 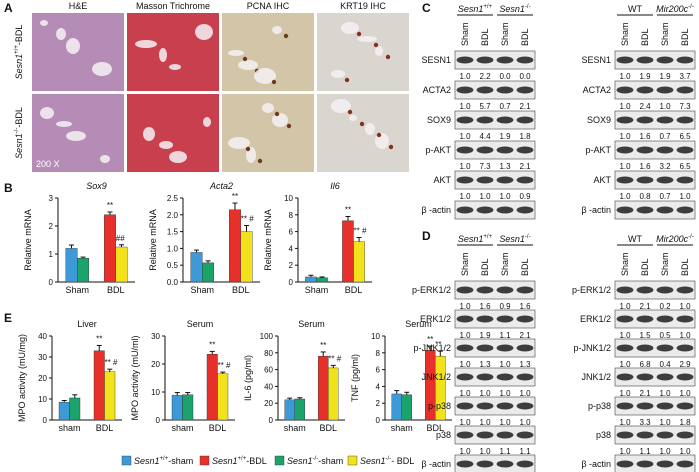 I want to click on panel-label: C, so click(x=426, y=8).